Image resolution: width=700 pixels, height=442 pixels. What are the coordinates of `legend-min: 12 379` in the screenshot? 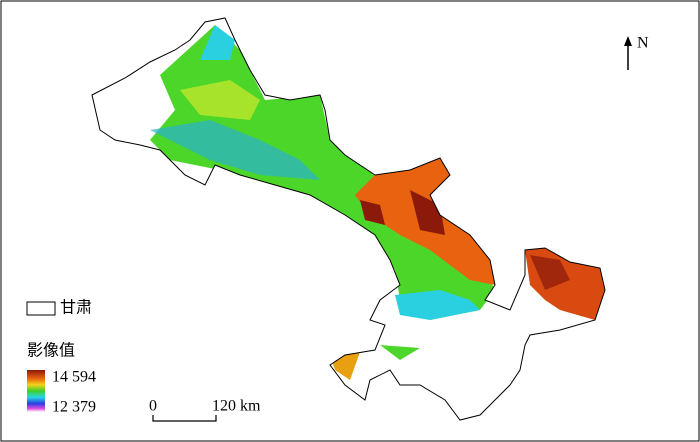 It's located at (74, 407).